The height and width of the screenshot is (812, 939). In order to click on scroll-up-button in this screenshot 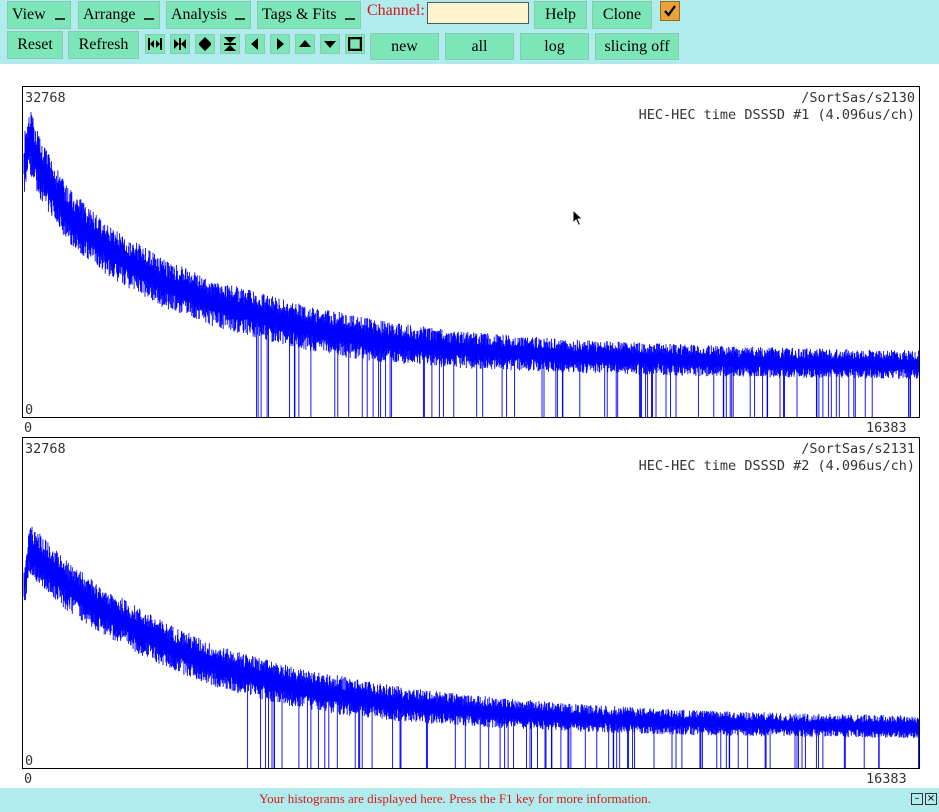, I will do `click(305, 44)`.